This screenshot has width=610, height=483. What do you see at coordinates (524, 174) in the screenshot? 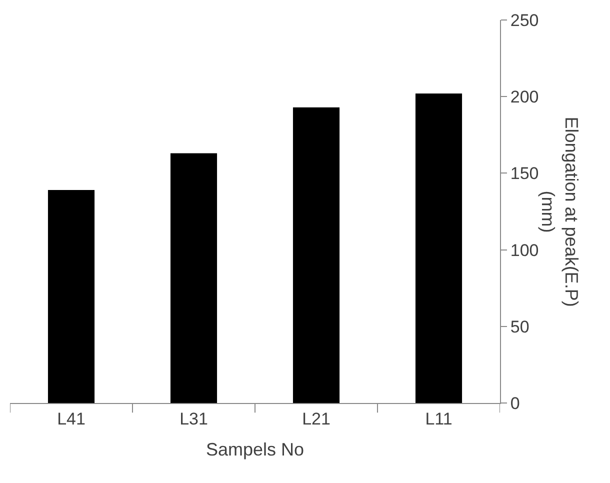
I see `y-tick-label: 150` at bounding box center [524, 174].